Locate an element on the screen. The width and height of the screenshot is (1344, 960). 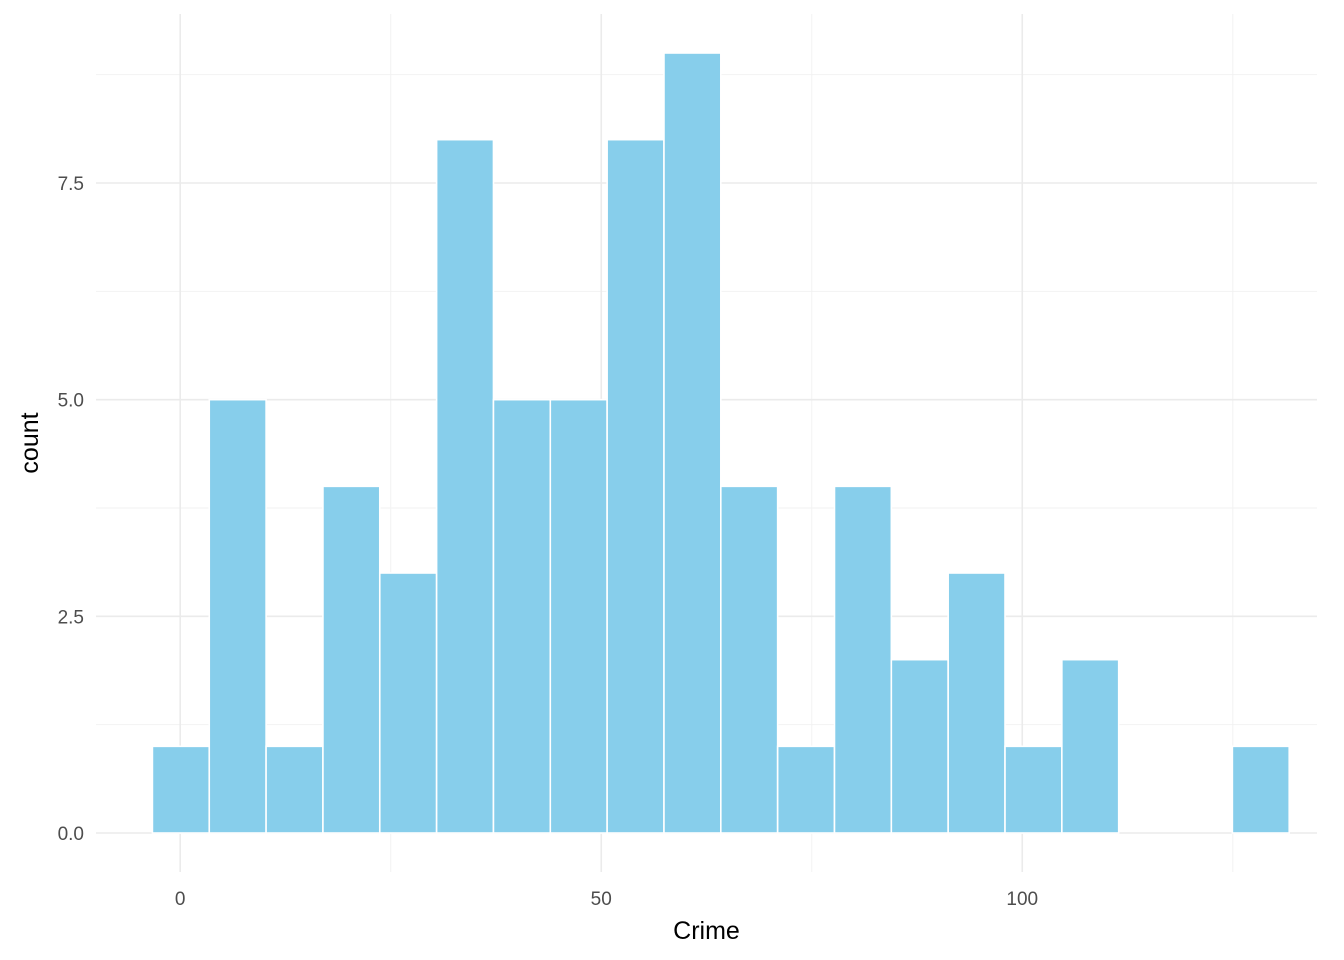
x-axis-title: Crime is located at coordinates (706, 931).